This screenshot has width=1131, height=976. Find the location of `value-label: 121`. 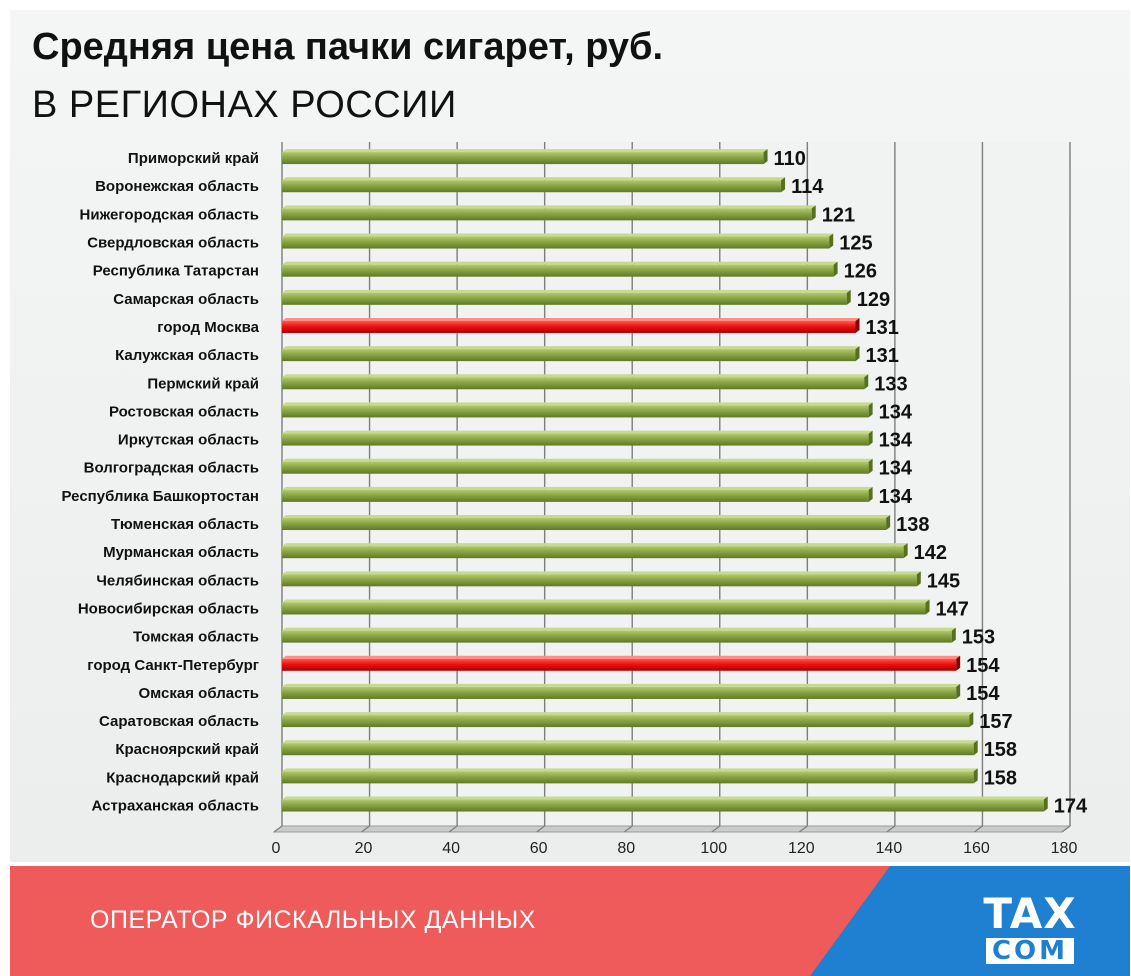

value-label: 121 is located at coordinates (838, 215).